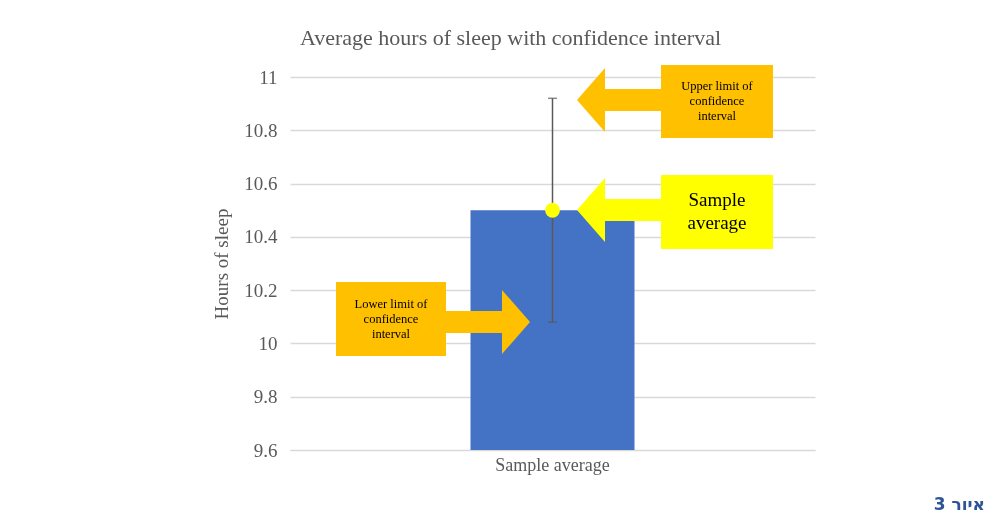  I want to click on y-tick-label: 10.2, so click(261, 290).